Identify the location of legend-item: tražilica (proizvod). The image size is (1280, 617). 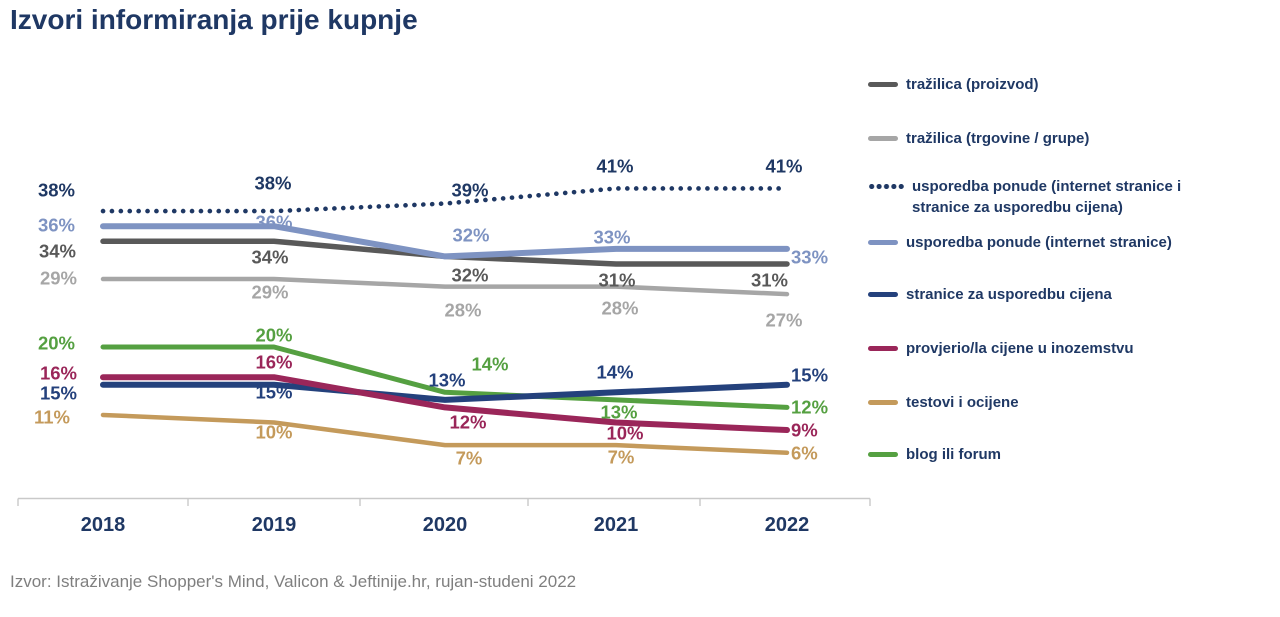
(1046, 84).